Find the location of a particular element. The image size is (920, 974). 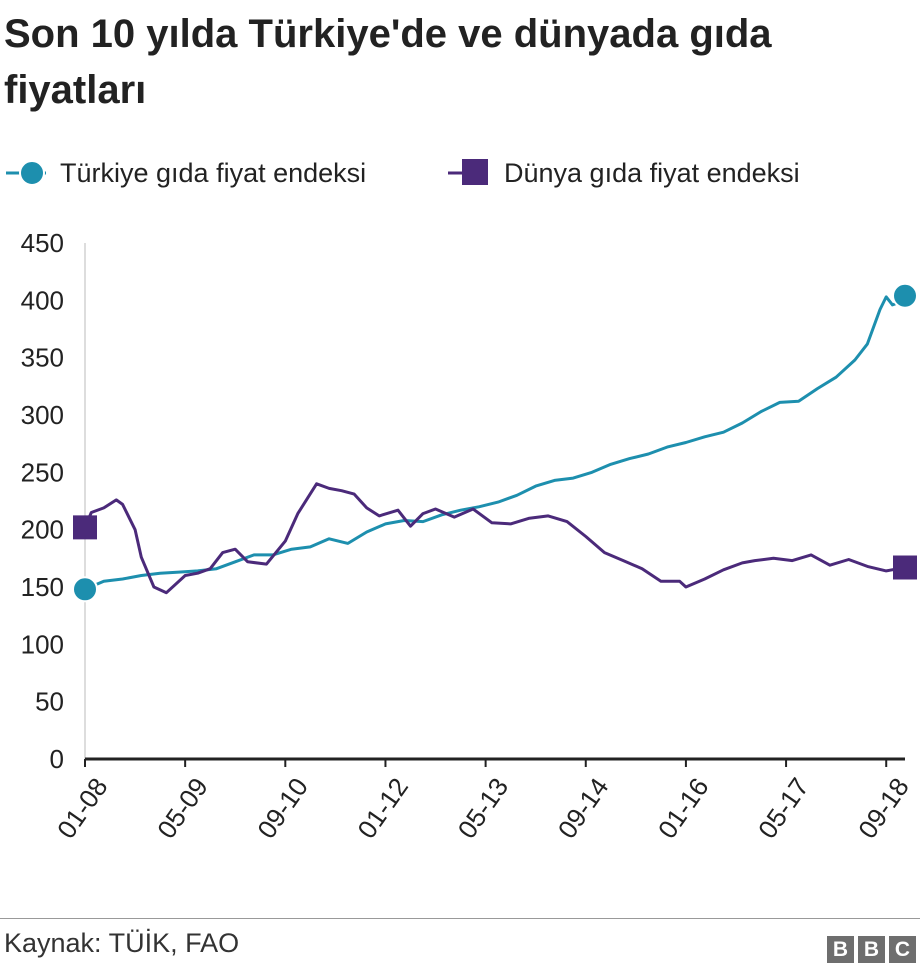

y-tick-label: 150 is located at coordinates (42, 587).